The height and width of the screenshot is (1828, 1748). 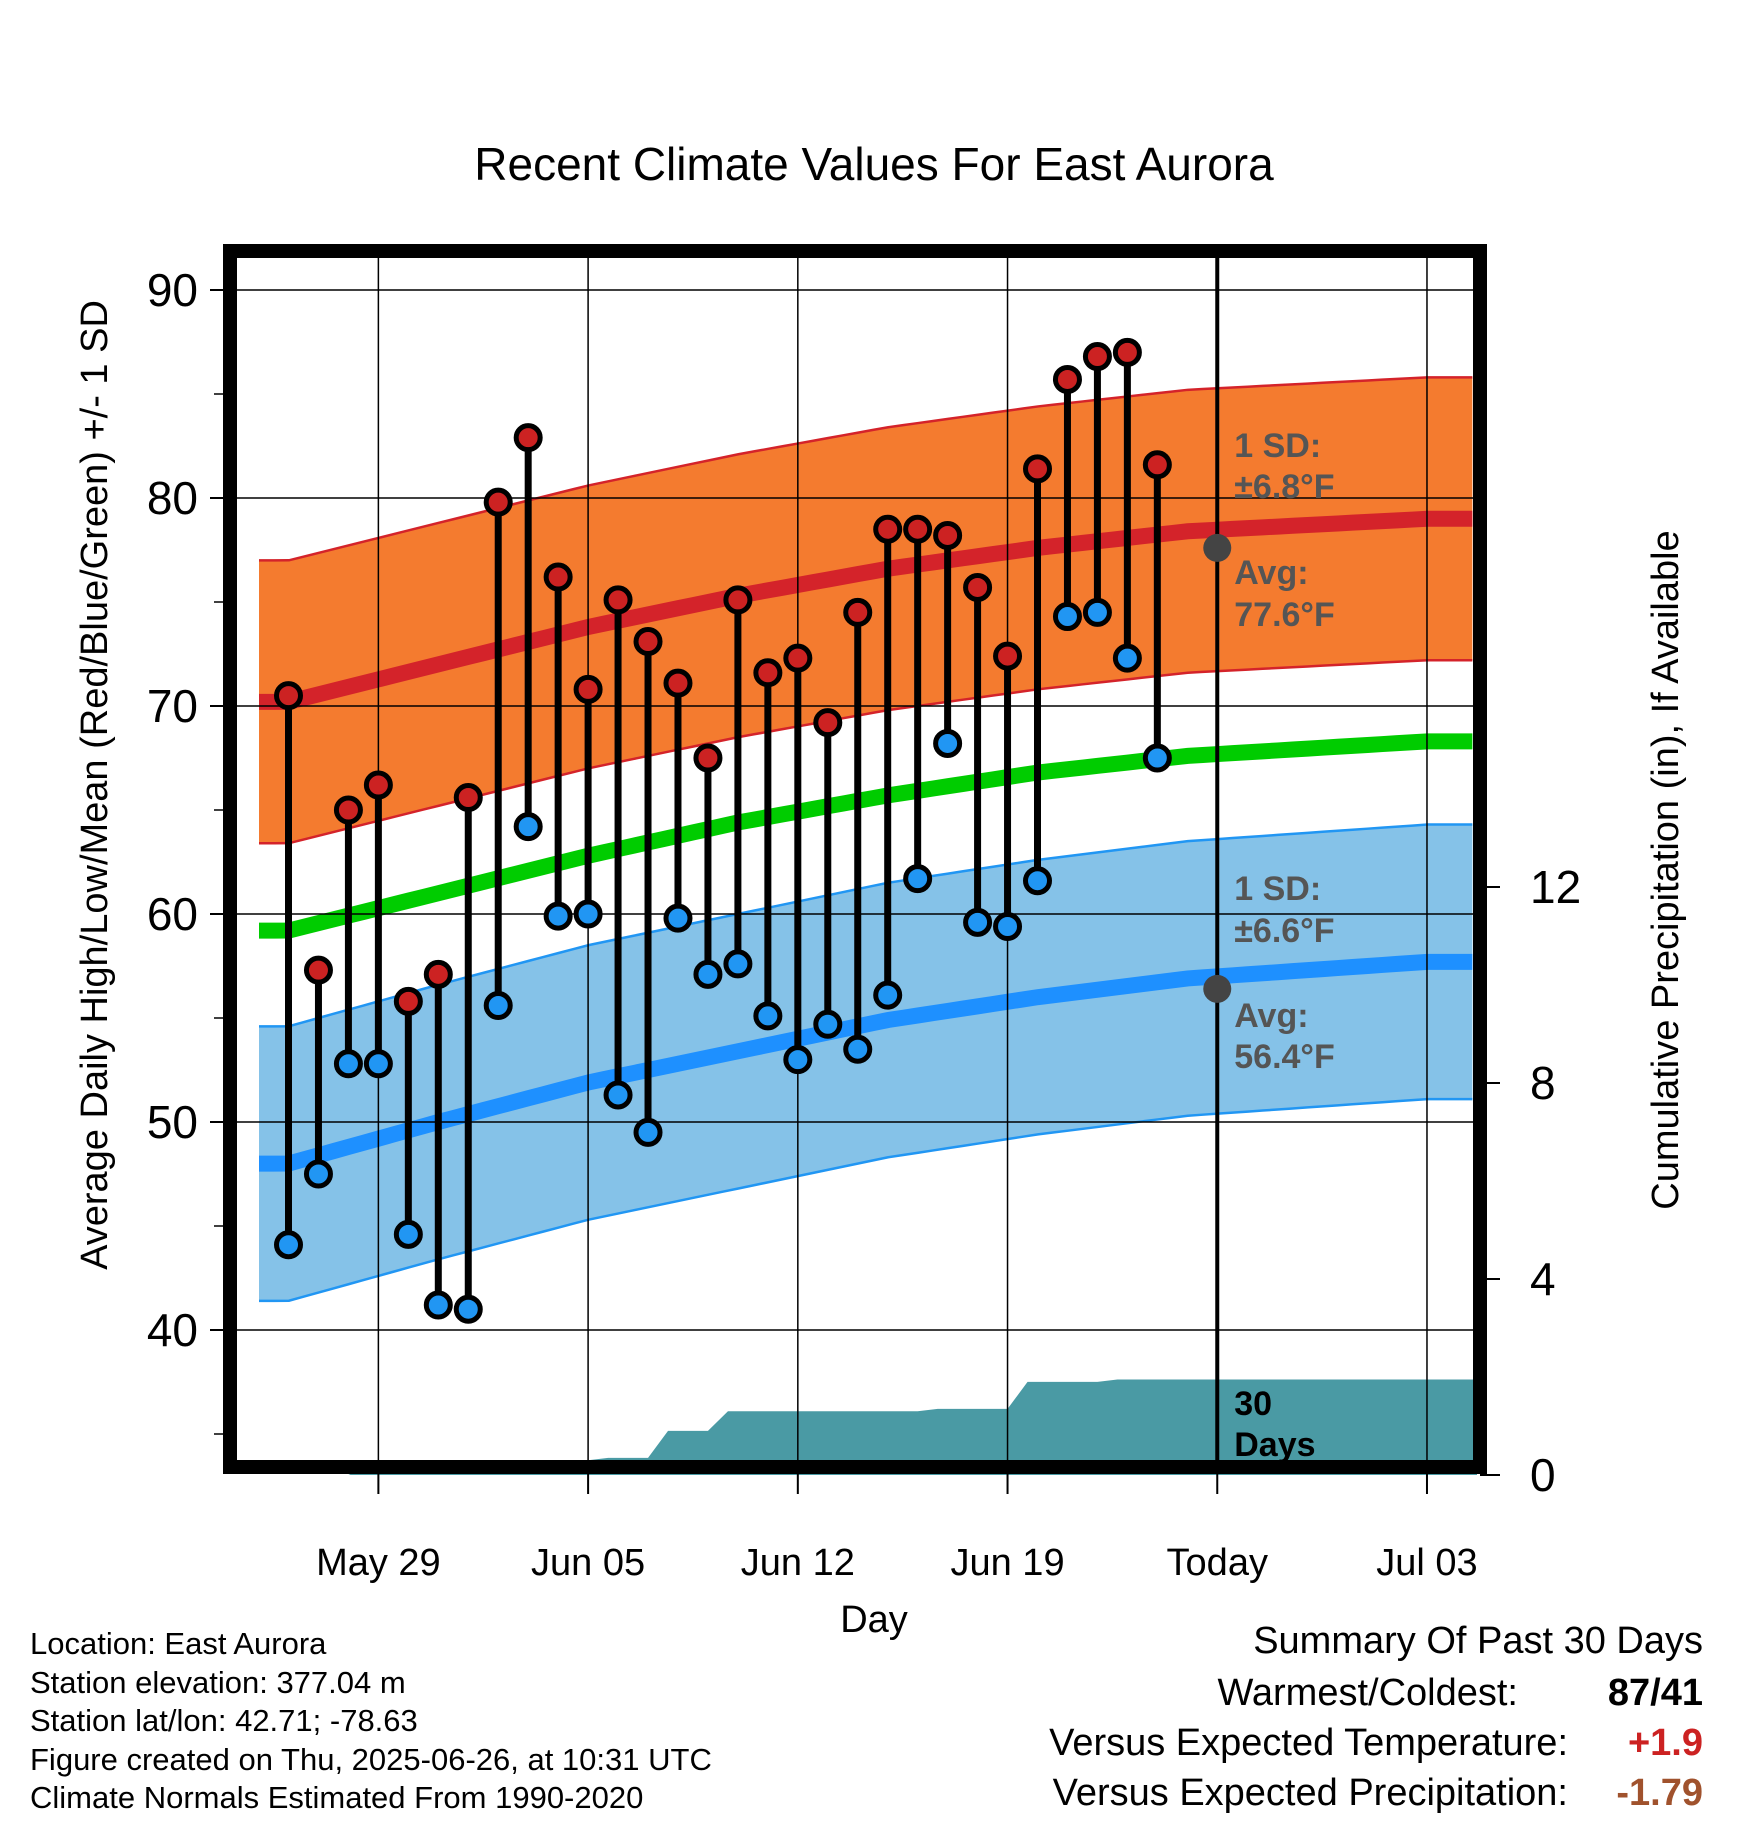 What do you see at coordinates (337, 1797) in the screenshot?
I see `footer-normals: Climate Normals Estimated From 1990-2020` at bounding box center [337, 1797].